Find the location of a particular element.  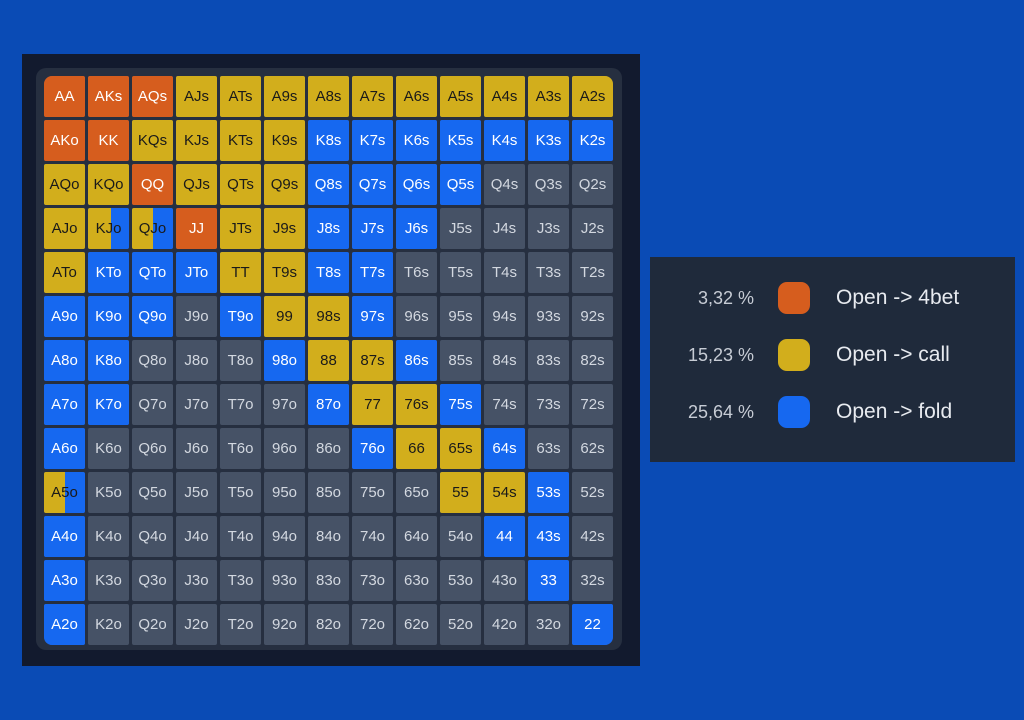

hand-cell-65s: 65s is located at coordinates (460, 448).